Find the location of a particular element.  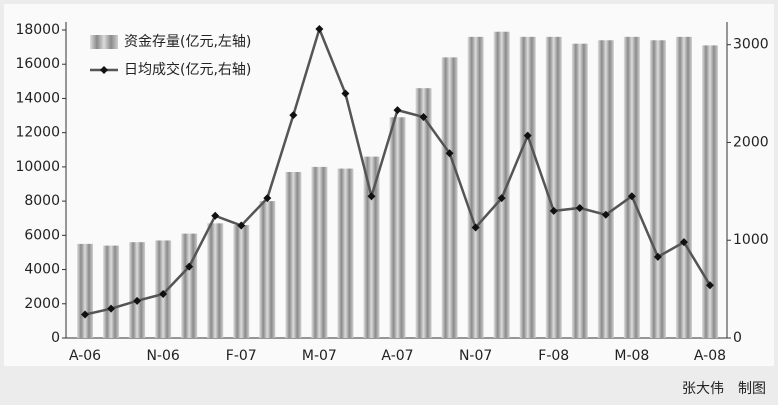

x-tick-label: A-07 is located at coordinates (397, 356).